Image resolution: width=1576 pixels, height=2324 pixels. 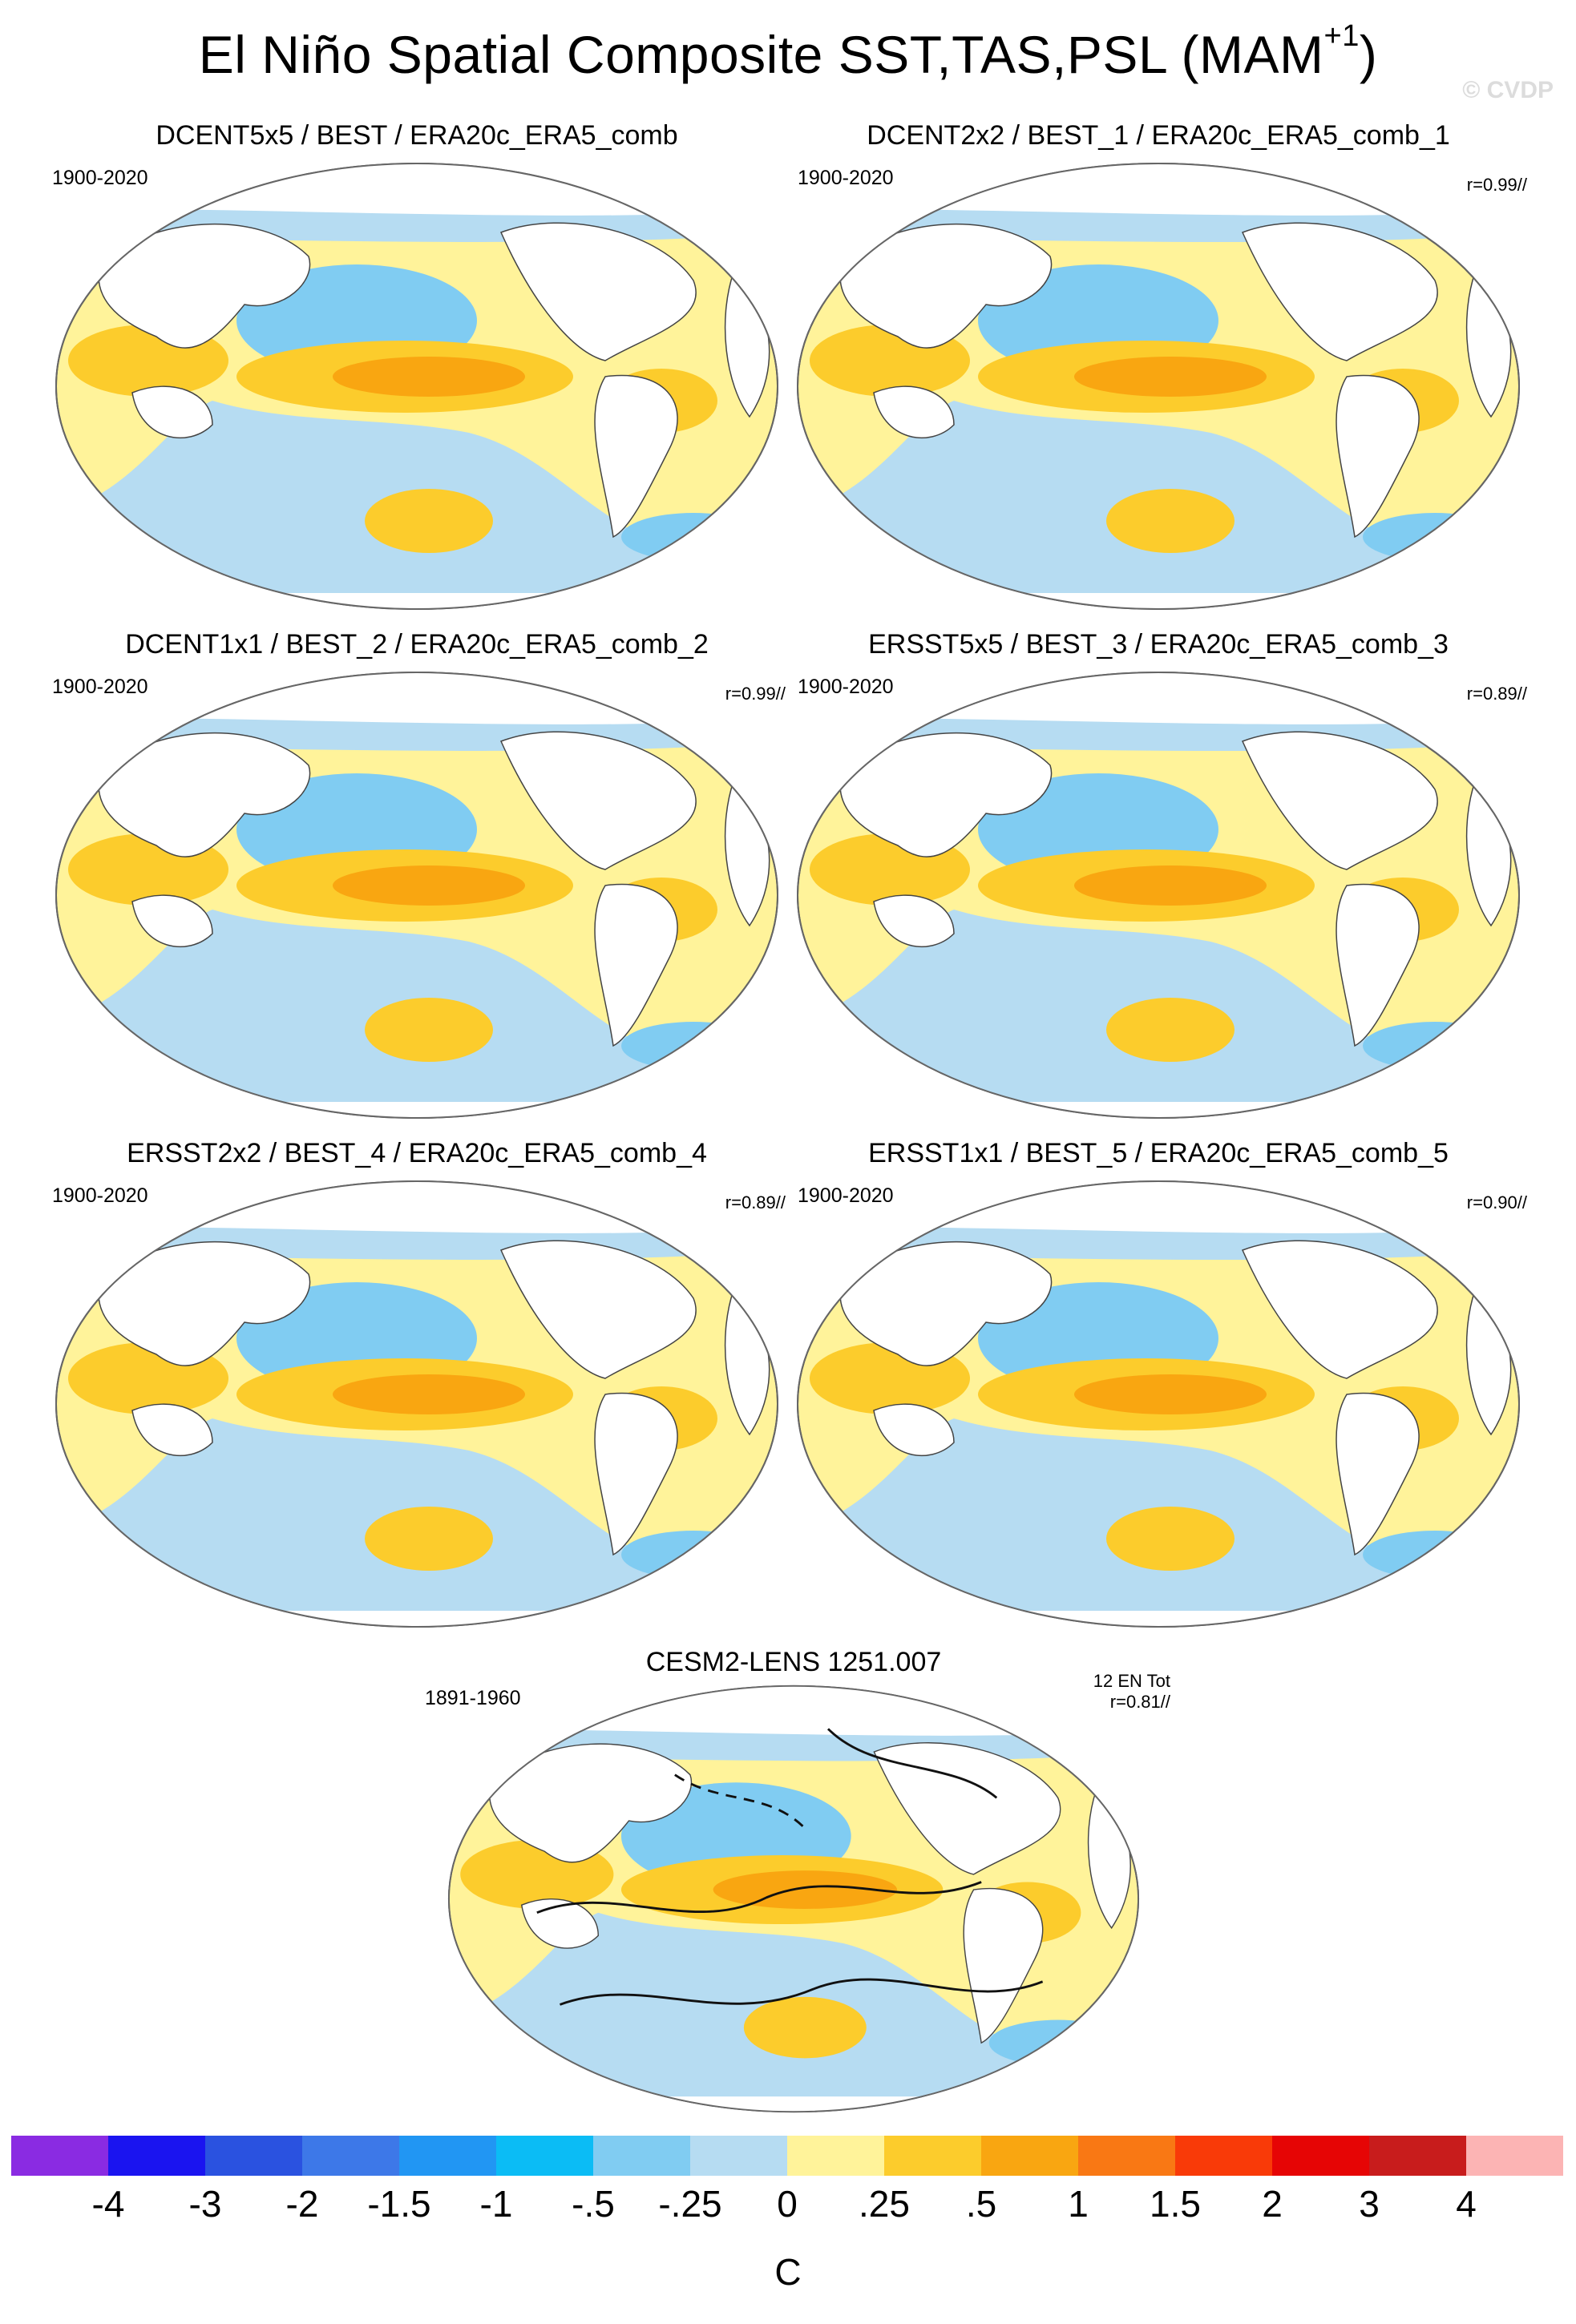 What do you see at coordinates (1496, 1202) in the screenshot?
I see `panel-correlation: r=0.90//` at bounding box center [1496, 1202].